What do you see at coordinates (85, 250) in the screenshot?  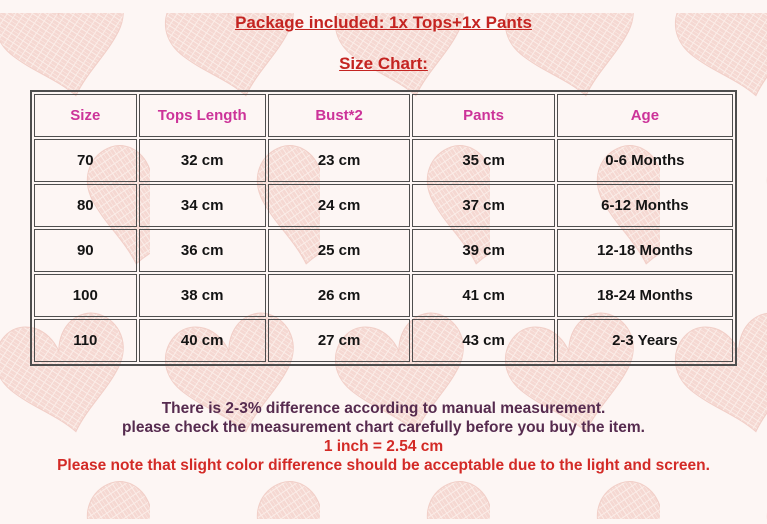 I see `table-cell: 90` at bounding box center [85, 250].